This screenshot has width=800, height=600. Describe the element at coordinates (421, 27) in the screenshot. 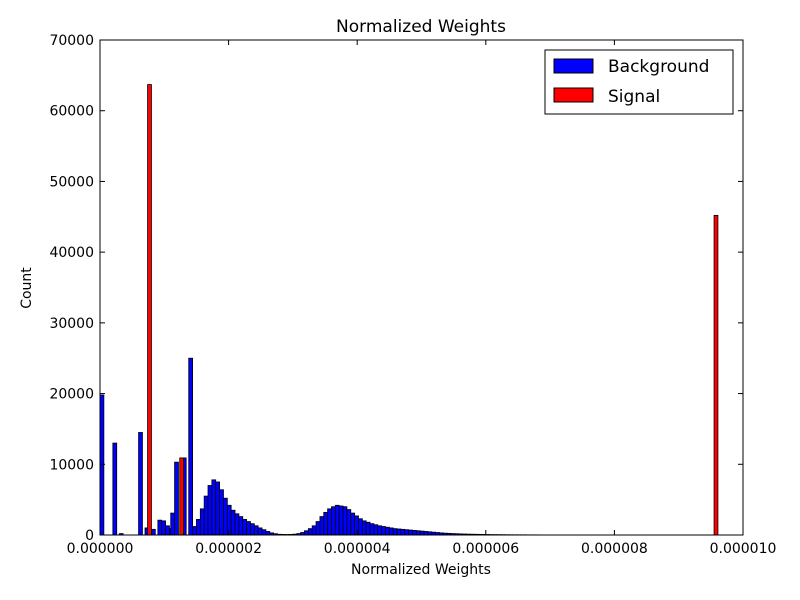

I see `chart-title: Normalized Weights` at that location.